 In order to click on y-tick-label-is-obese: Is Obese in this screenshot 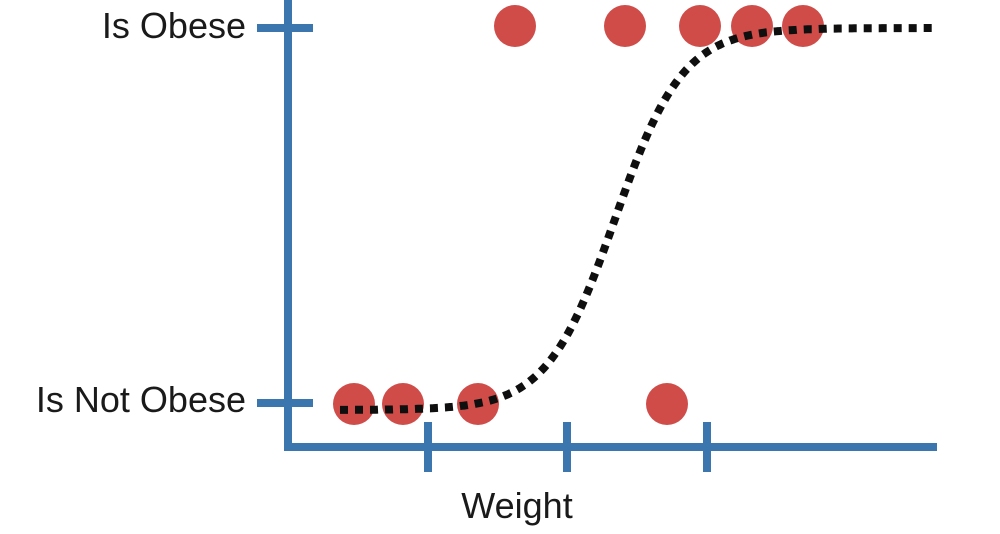, I will do `click(173, 25)`.